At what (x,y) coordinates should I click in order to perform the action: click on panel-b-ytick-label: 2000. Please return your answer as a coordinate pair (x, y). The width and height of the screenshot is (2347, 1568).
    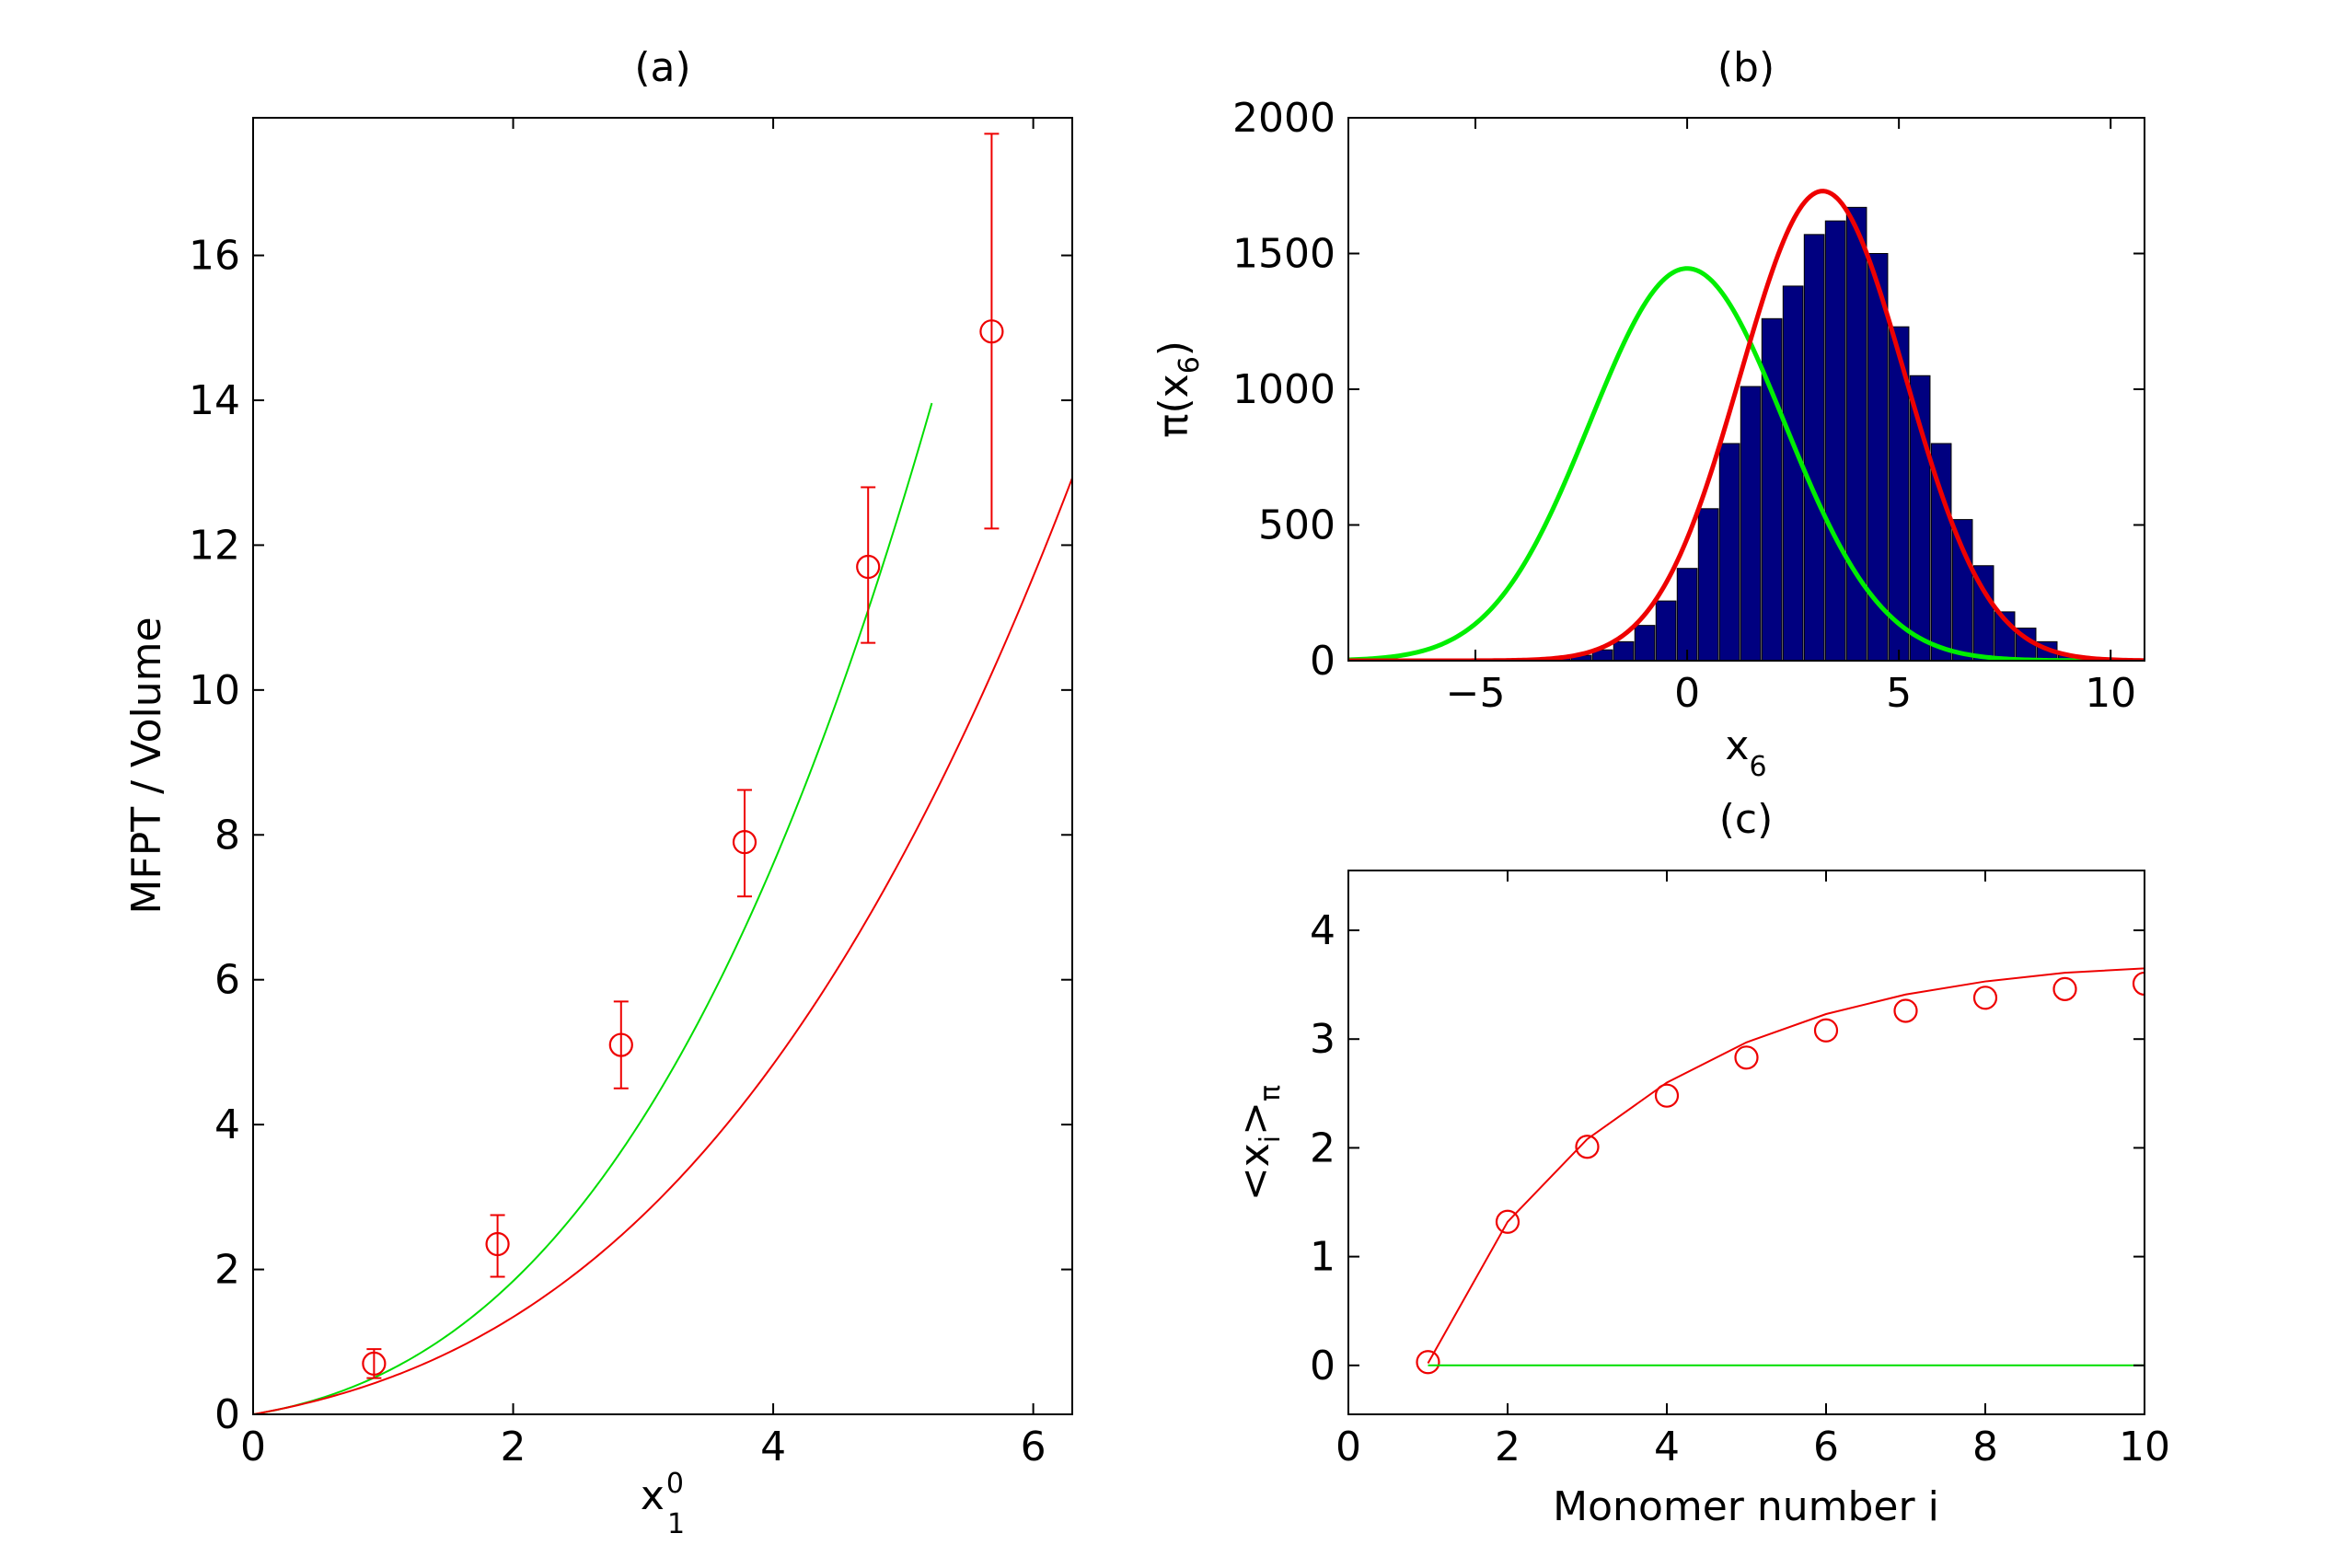
    Looking at the image, I should click on (1283, 118).